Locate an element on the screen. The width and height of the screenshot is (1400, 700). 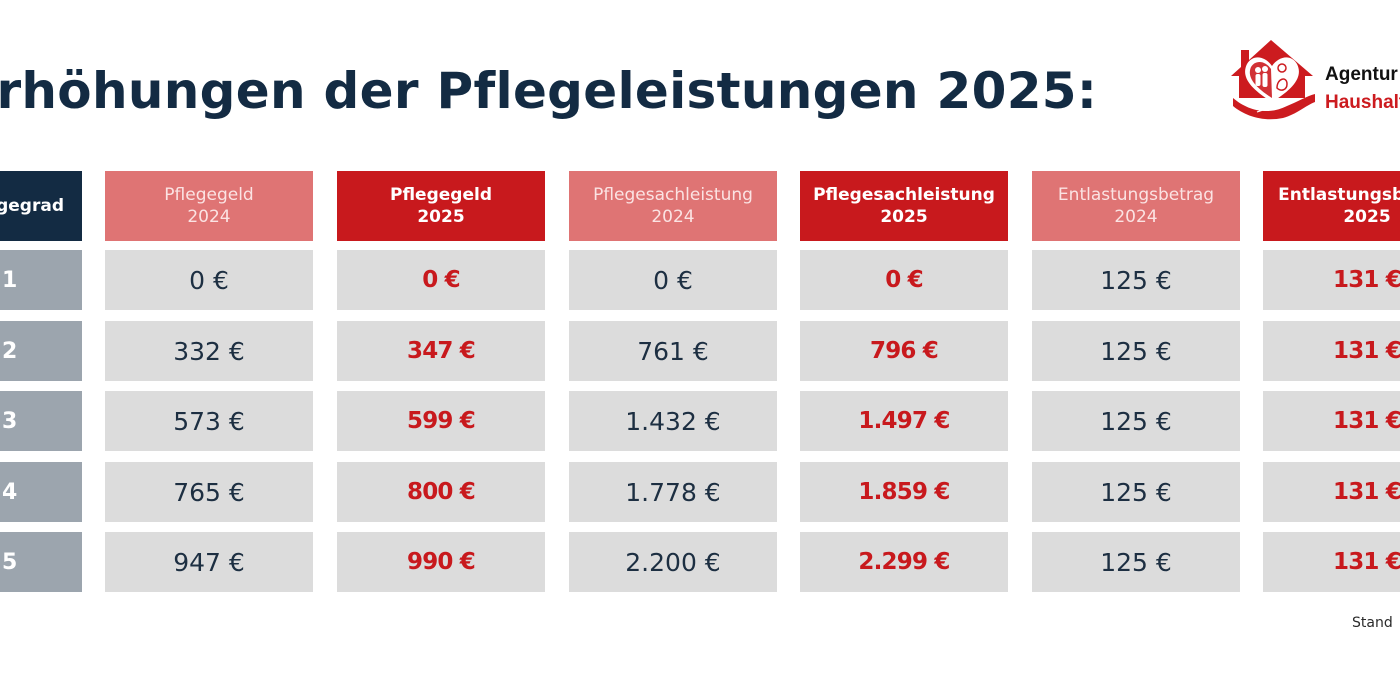
cell-value: 1.497 € is located at coordinates (904, 421).